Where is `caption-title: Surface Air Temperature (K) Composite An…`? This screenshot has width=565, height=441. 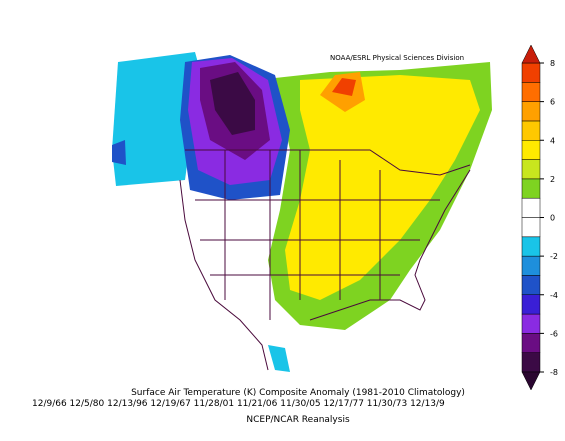 caption-title: Surface Air Temperature (K) Composite An… is located at coordinates (298, 393).